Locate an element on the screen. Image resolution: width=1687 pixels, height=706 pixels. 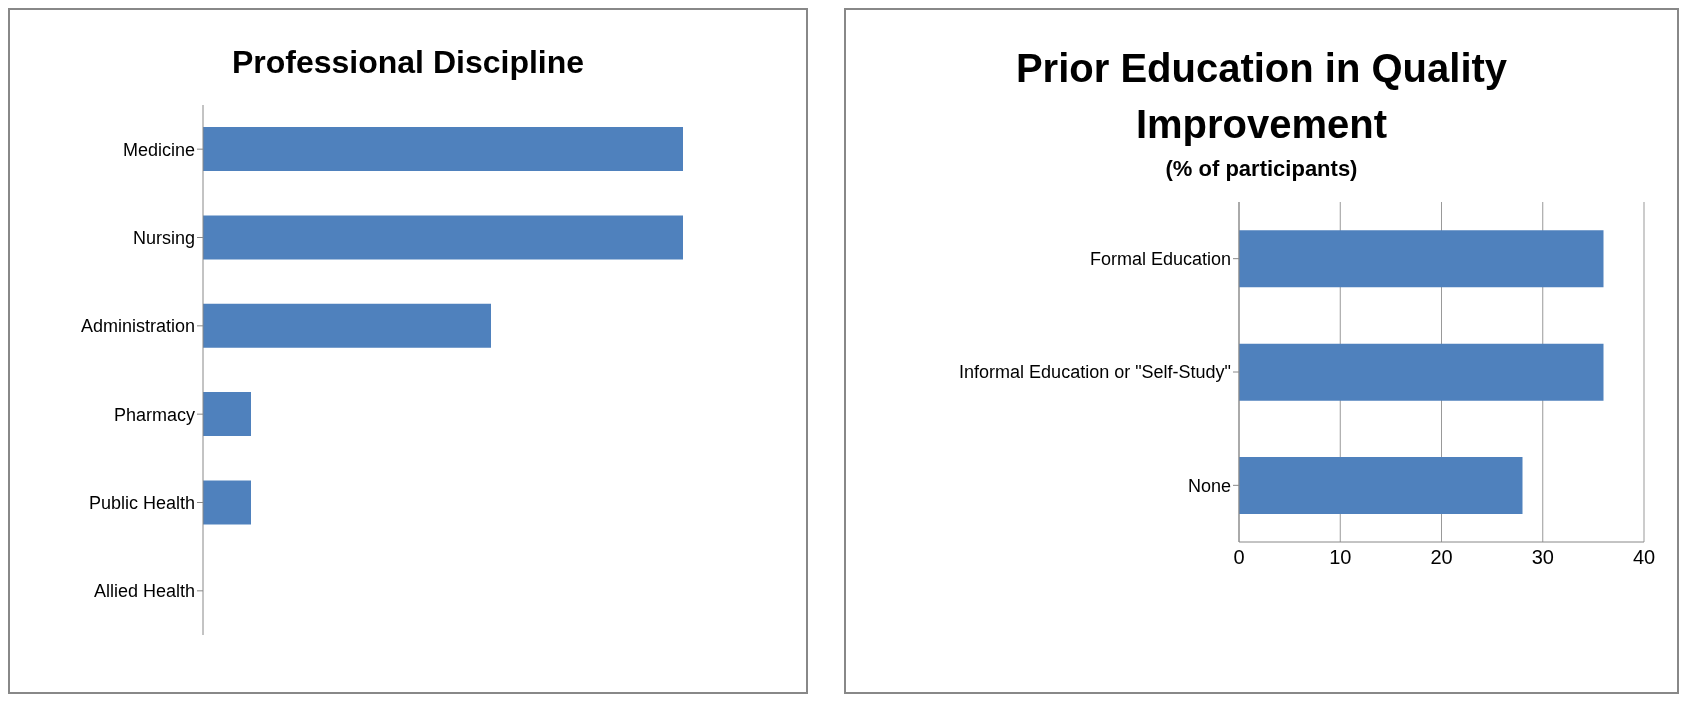
x-tick-label: 30 is located at coordinates (1542, 557).